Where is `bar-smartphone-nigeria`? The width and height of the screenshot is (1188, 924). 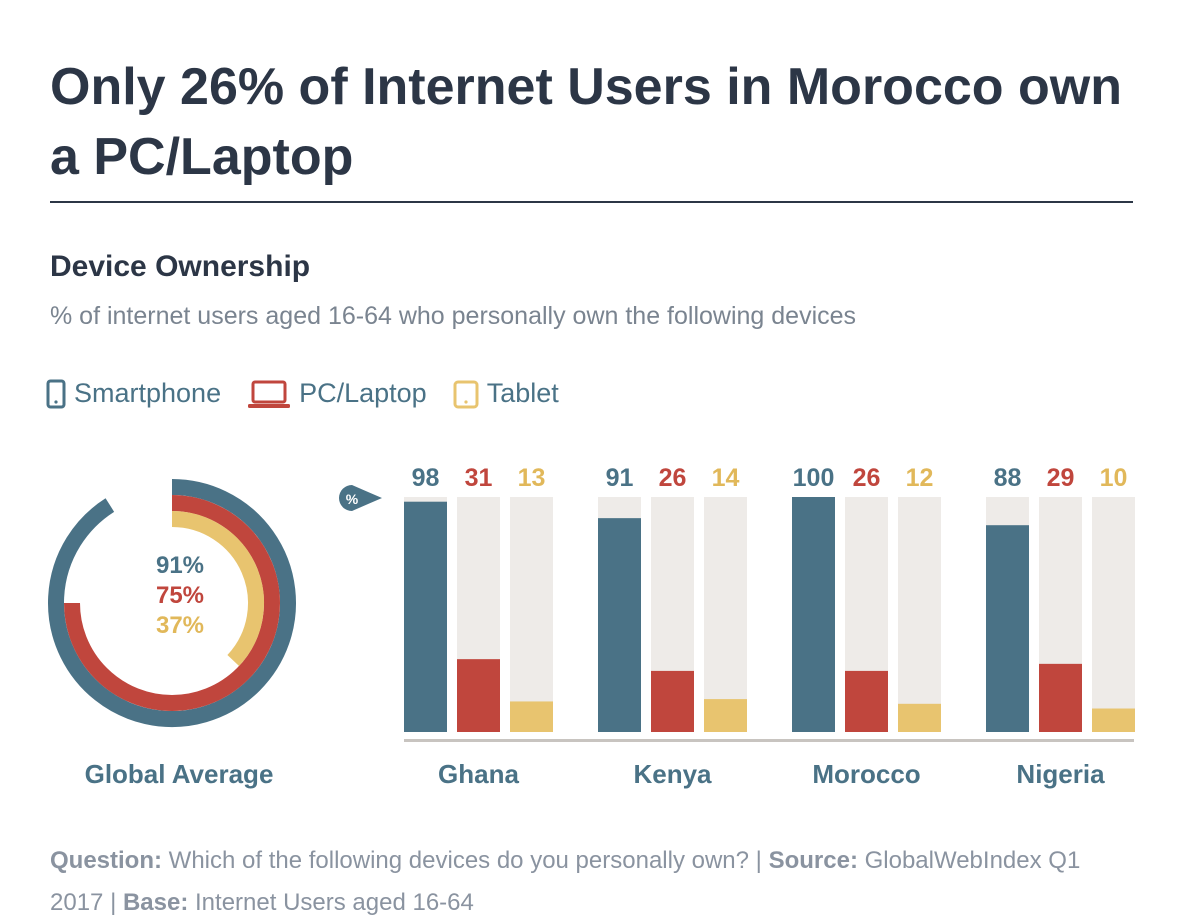 bar-smartphone-nigeria is located at coordinates (1007, 628).